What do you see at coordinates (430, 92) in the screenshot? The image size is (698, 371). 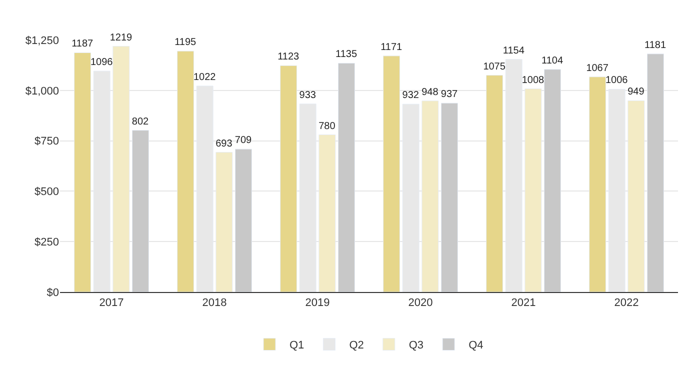 I see `data-label: 948` at bounding box center [430, 92].